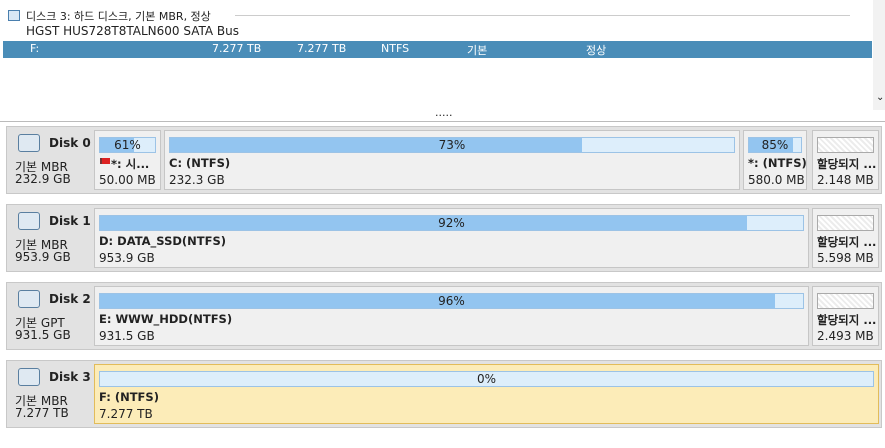 The image size is (885, 448). Describe the element at coordinates (163, 241) in the screenshot. I see `partition-label: D: DATA_SSD(NTFS)` at that location.